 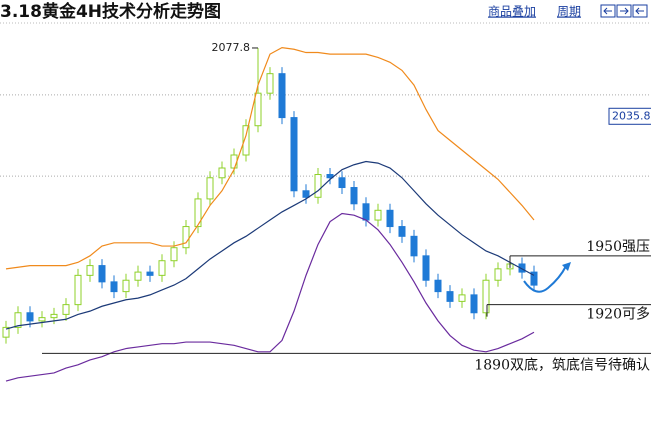 What do you see at coordinates (110, 11) in the screenshot?
I see `chart-title: 3.18黄金4H技术分析走势图` at bounding box center [110, 11].